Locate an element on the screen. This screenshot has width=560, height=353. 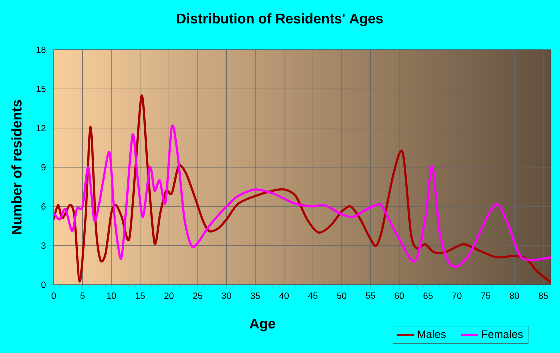
y-tick-label: 3 is located at coordinates (44, 246).